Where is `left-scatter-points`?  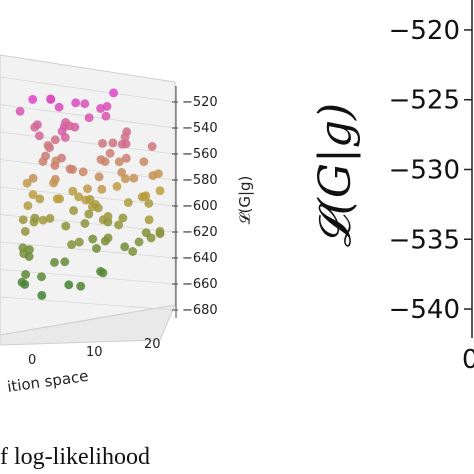
left-scatter-points is located at coordinates (90, 194).